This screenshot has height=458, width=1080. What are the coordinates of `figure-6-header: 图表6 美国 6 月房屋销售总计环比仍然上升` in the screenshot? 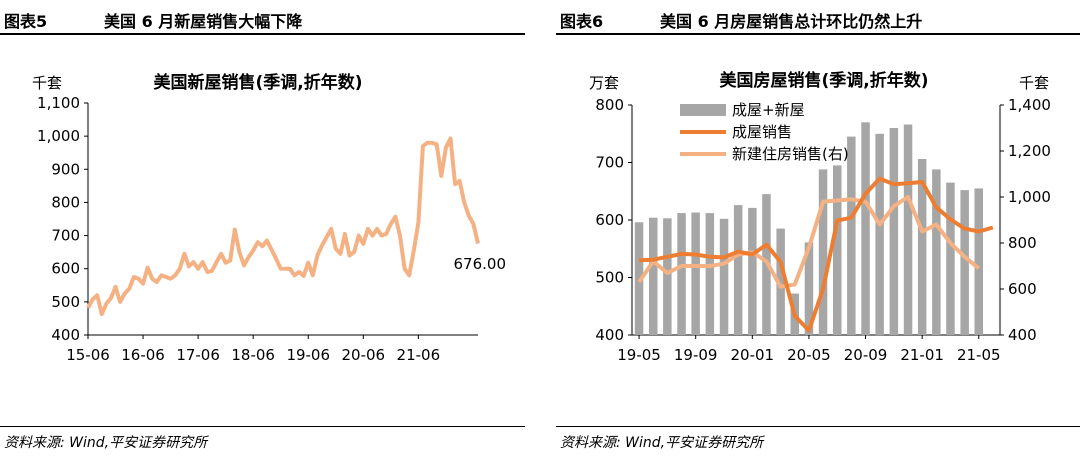 It's located at (818, 19).